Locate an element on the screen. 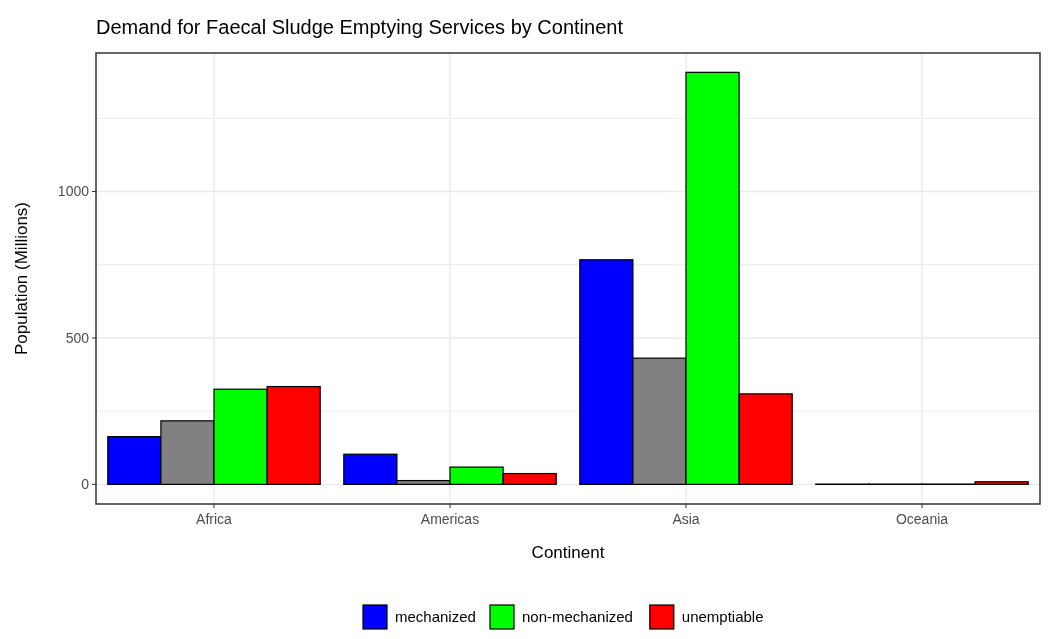  y-tick-label: 1000 is located at coordinates (73, 191).